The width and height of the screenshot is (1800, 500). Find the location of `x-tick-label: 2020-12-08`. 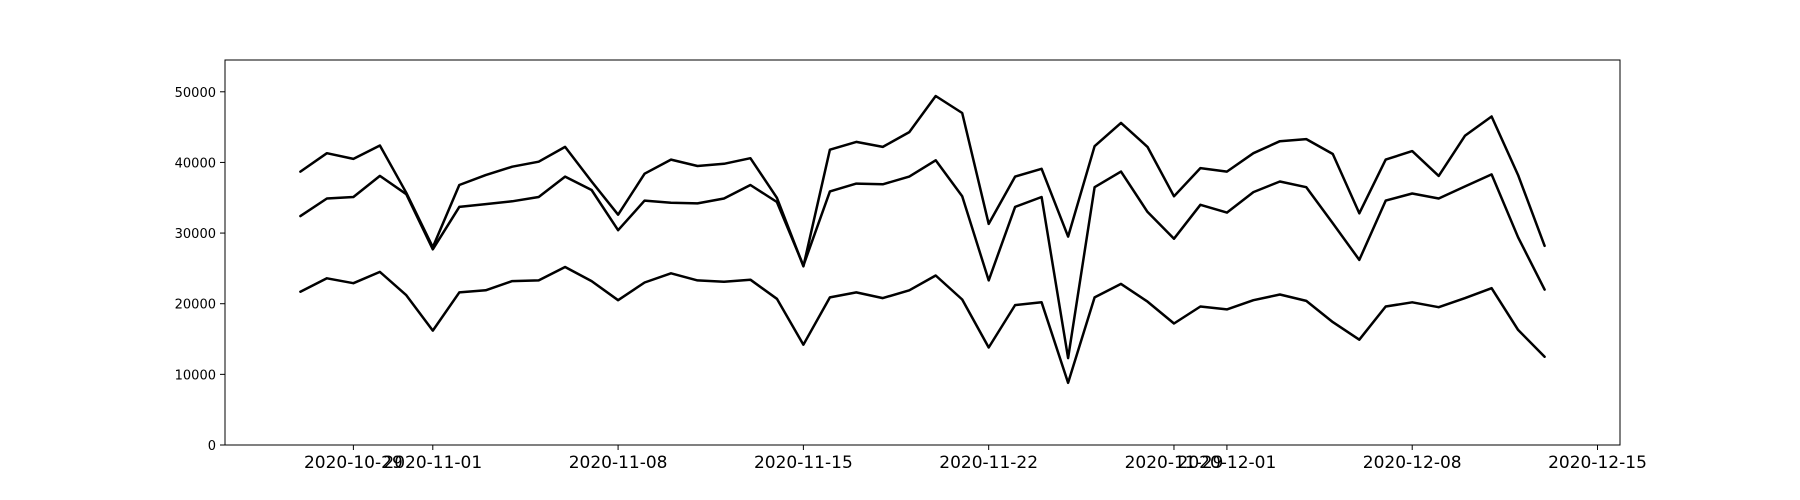

x-tick-label: 2020-12-08 is located at coordinates (1412, 463).